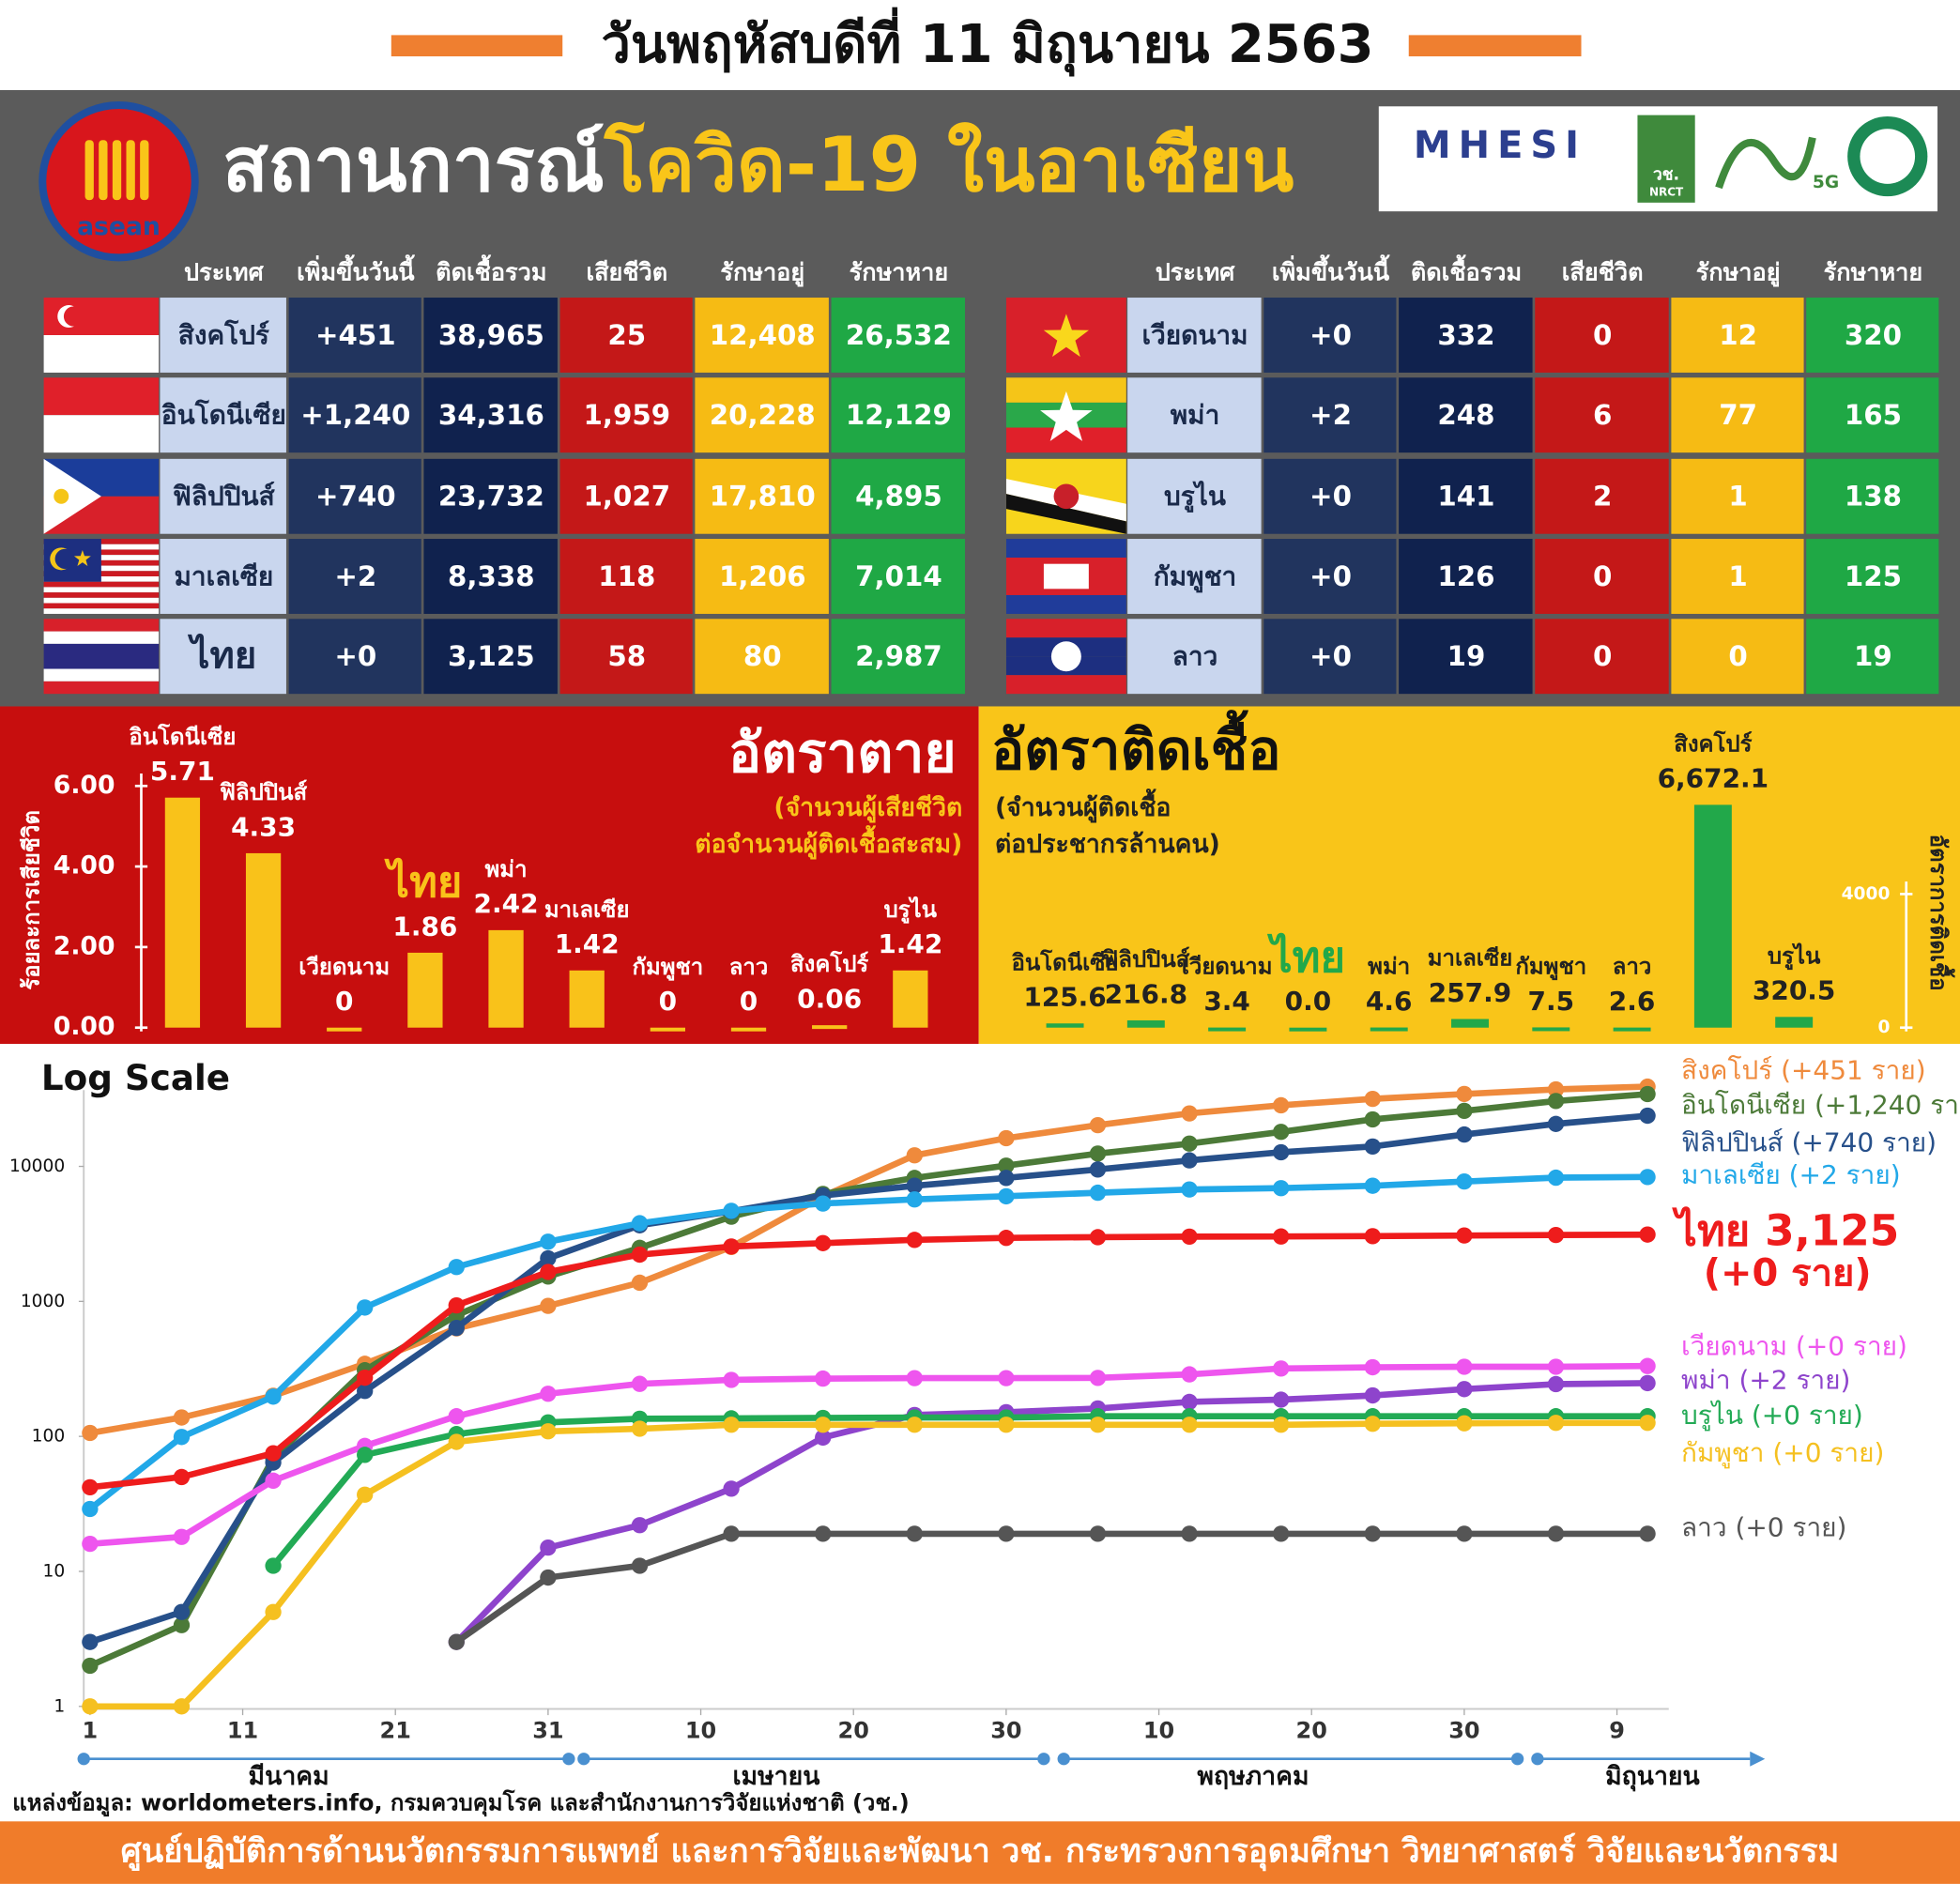  I want to click on y-tick-label: 1000, so click(43, 1301).